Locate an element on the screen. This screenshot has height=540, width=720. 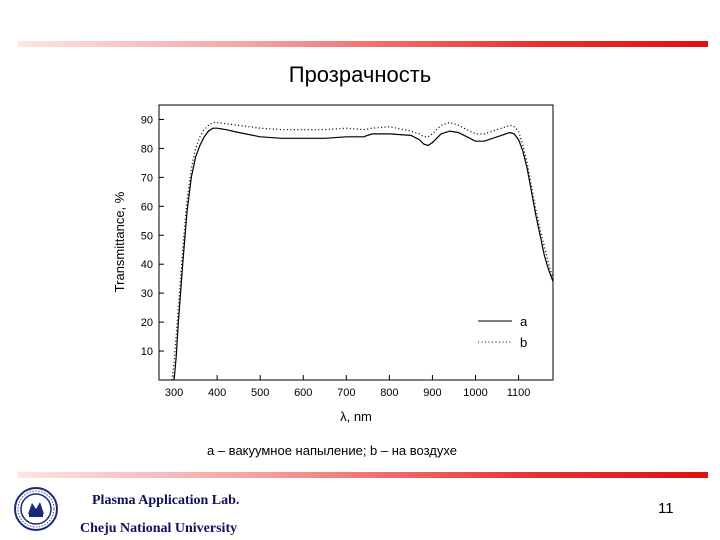
university-name: Cheju National University is located at coordinates (159, 528).